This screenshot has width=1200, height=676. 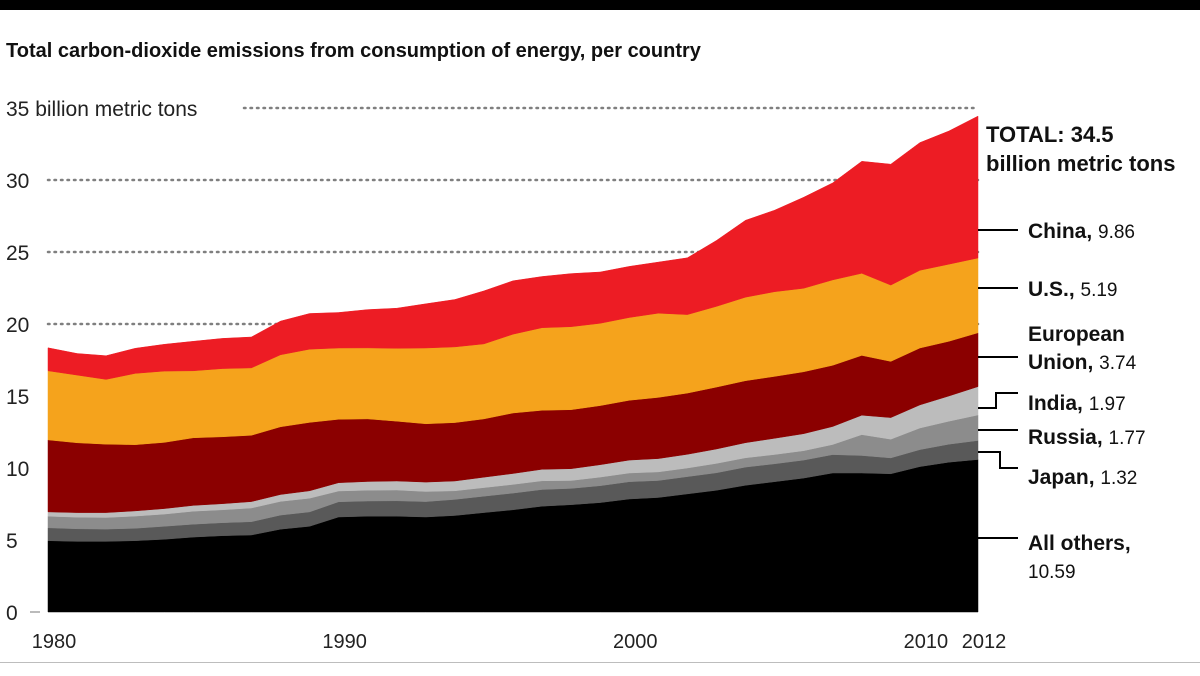 What do you see at coordinates (17, 253) in the screenshot?
I see `y-tick-label: 25` at bounding box center [17, 253].